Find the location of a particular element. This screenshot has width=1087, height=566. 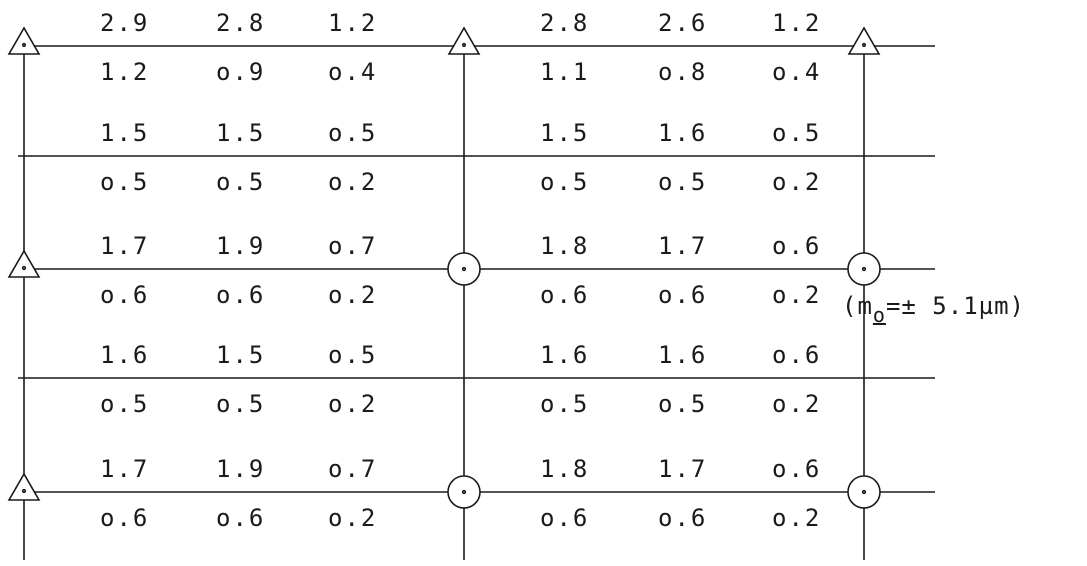

annotation-unit: µm) is located at coordinates (1002, 306).